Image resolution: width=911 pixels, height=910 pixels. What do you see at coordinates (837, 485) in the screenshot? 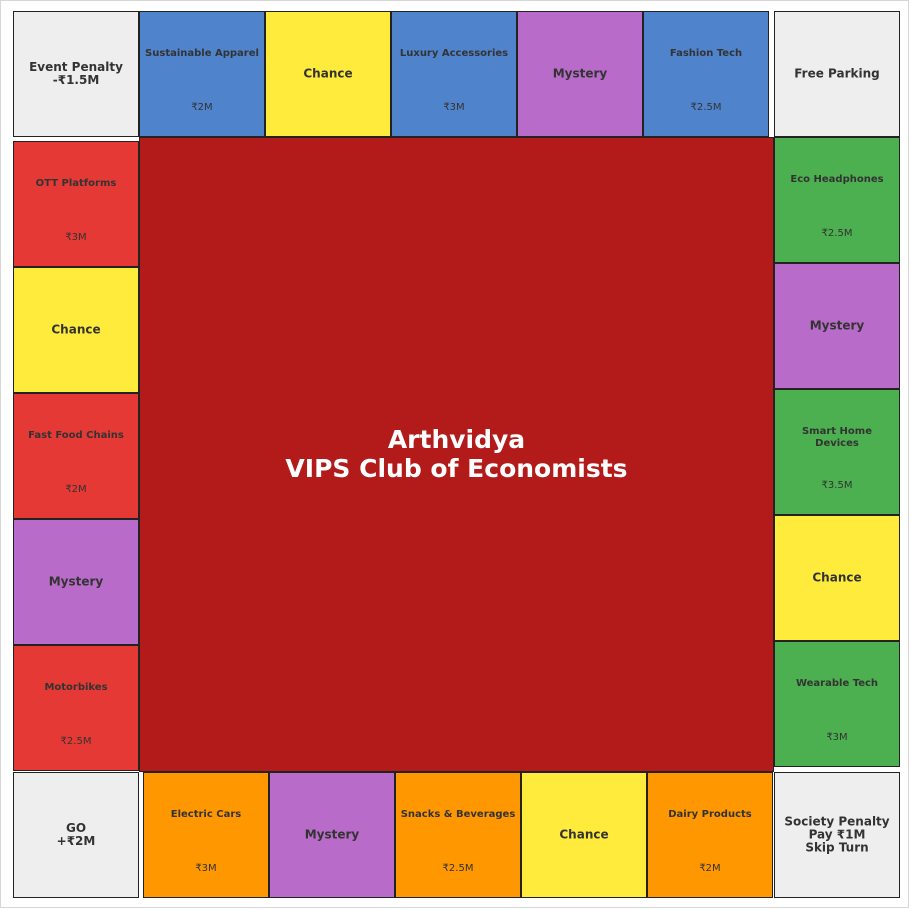
I see `property-price: ₹3.5M` at bounding box center [837, 485].